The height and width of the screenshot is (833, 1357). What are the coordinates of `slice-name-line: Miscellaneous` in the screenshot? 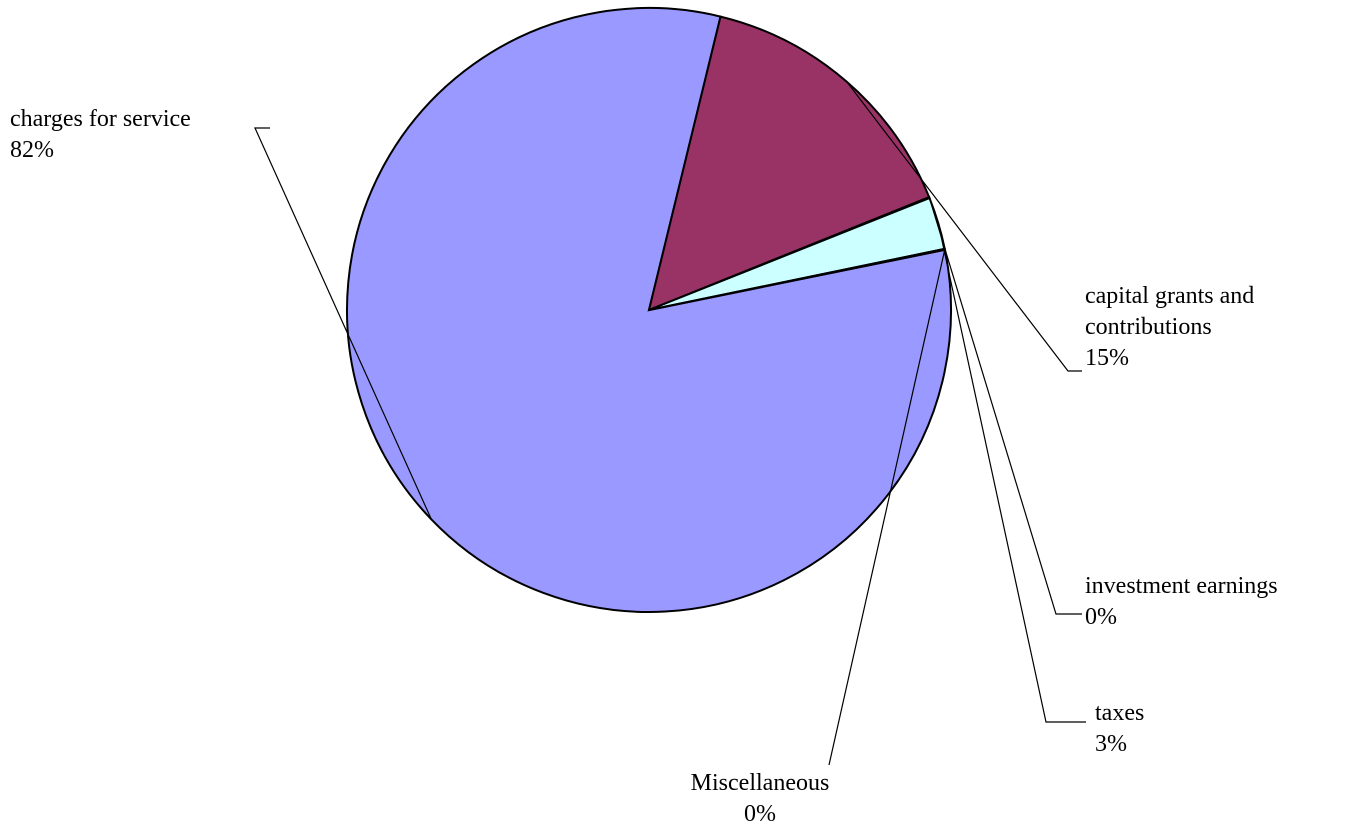 It's located at (760, 783).